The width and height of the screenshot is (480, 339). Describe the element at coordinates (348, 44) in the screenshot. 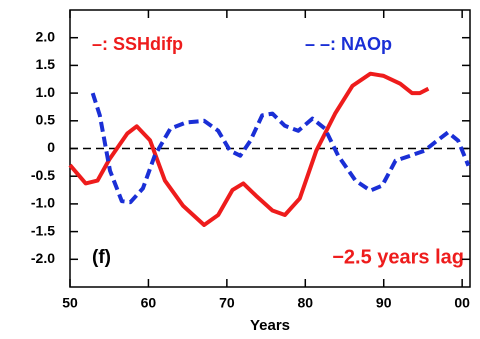

I see `legend-entry: – –: NAOp` at that location.